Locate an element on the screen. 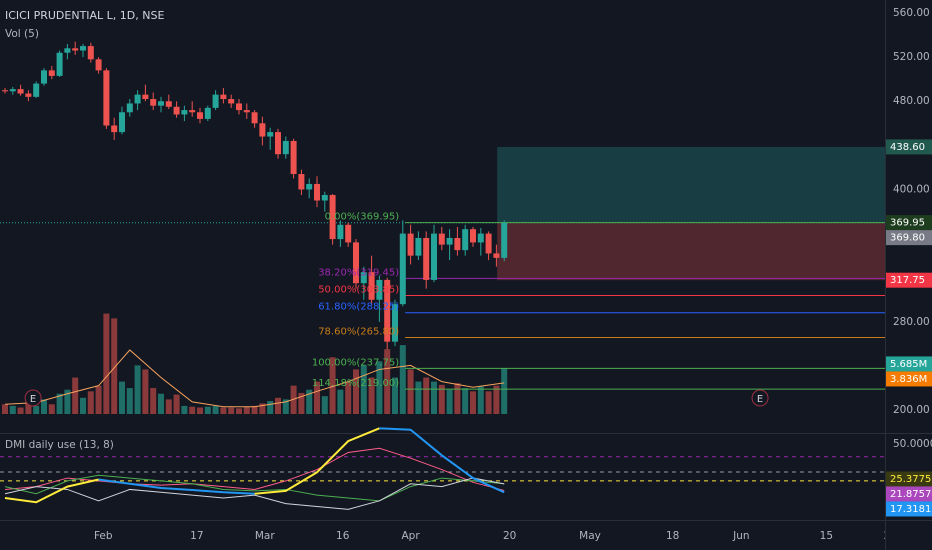 The height and width of the screenshot is (550, 932). x-tick-label: Feb is located at coordinates (103, 536).